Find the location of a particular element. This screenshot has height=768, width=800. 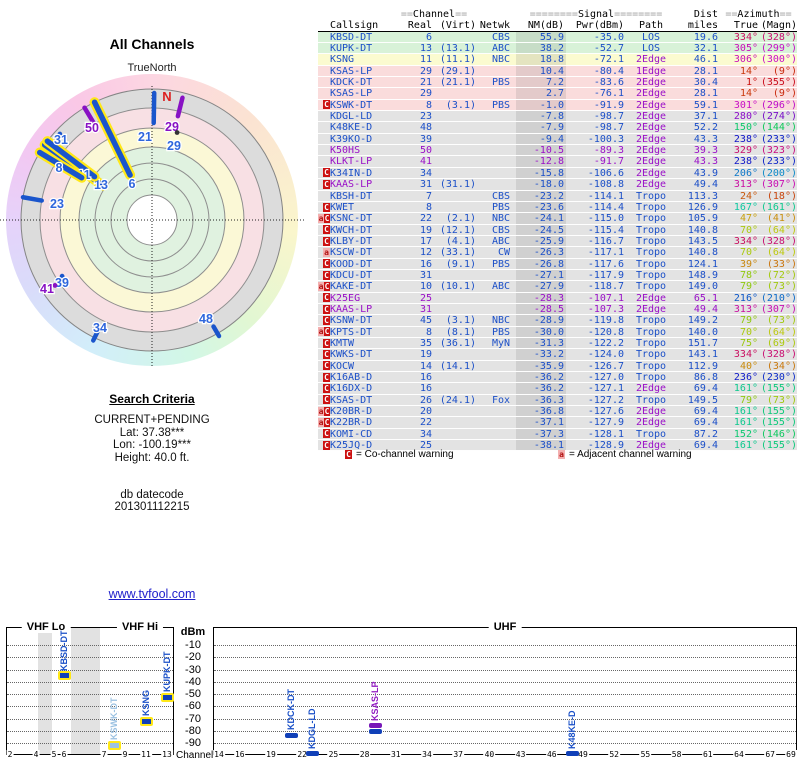

channel-tick: 49 is located at coordinates (583, 754).